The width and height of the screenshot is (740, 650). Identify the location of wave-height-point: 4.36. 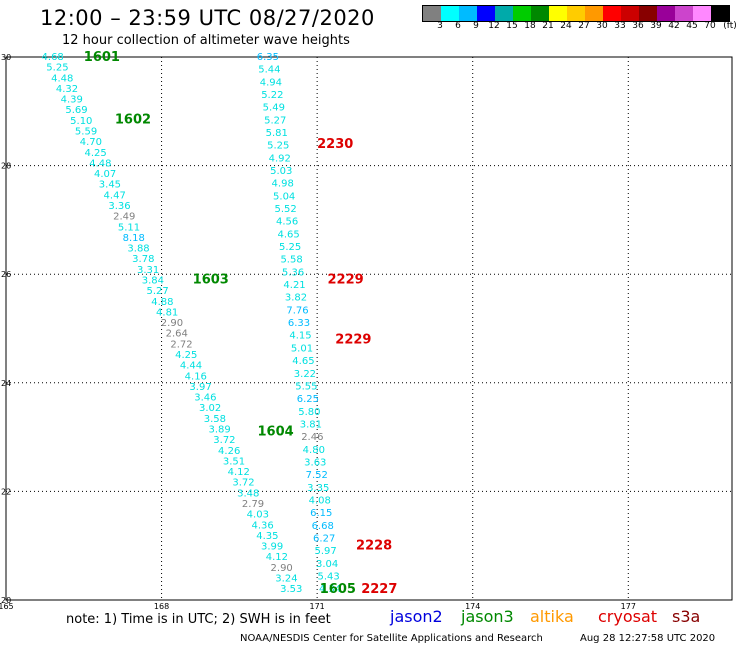
(262, 525).